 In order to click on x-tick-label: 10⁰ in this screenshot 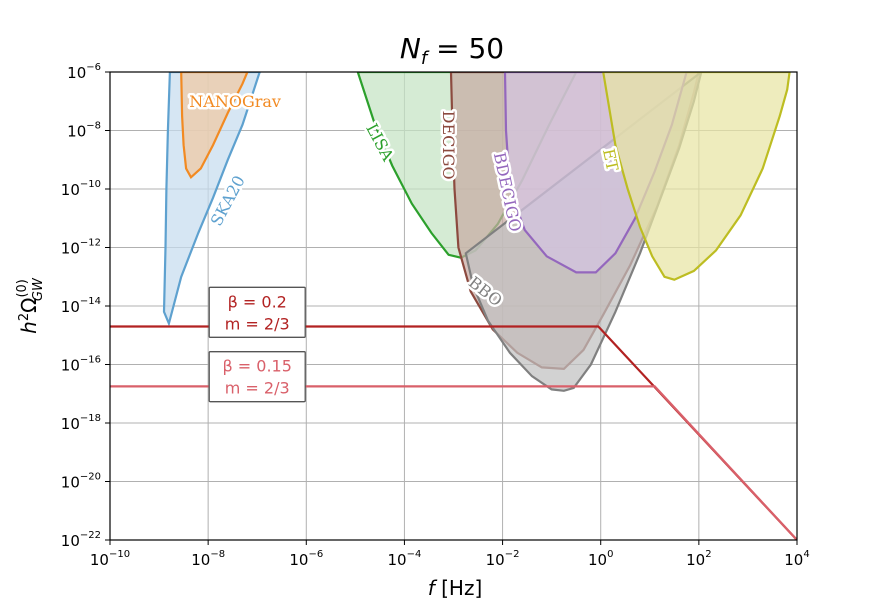, I will do `click(600, 559)`.